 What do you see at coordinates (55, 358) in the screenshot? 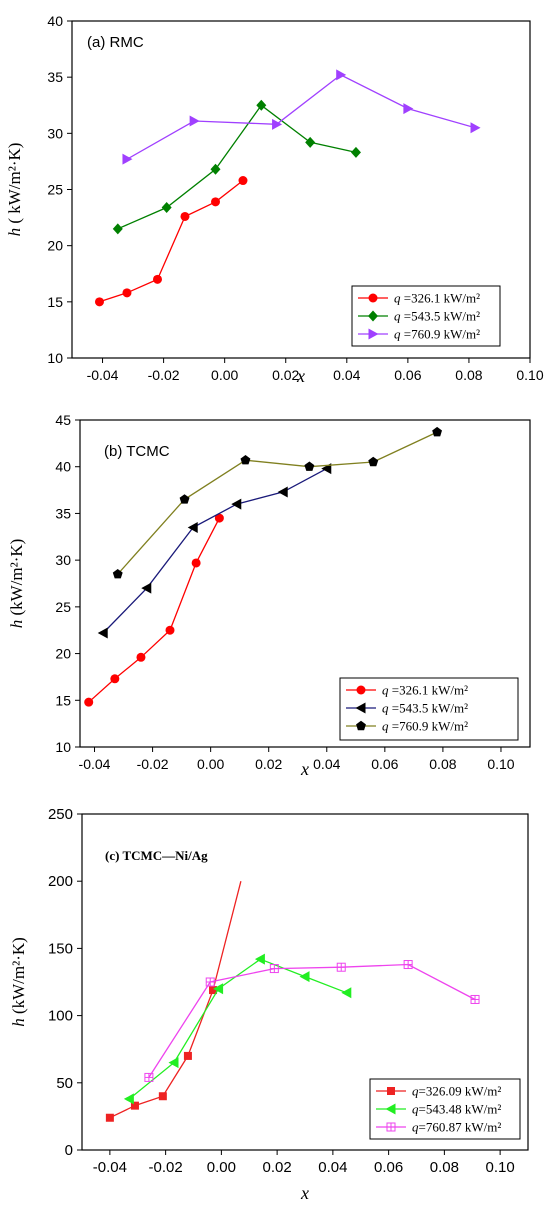
I see `y-tick-label: 10` at bounding box center [55, 358].